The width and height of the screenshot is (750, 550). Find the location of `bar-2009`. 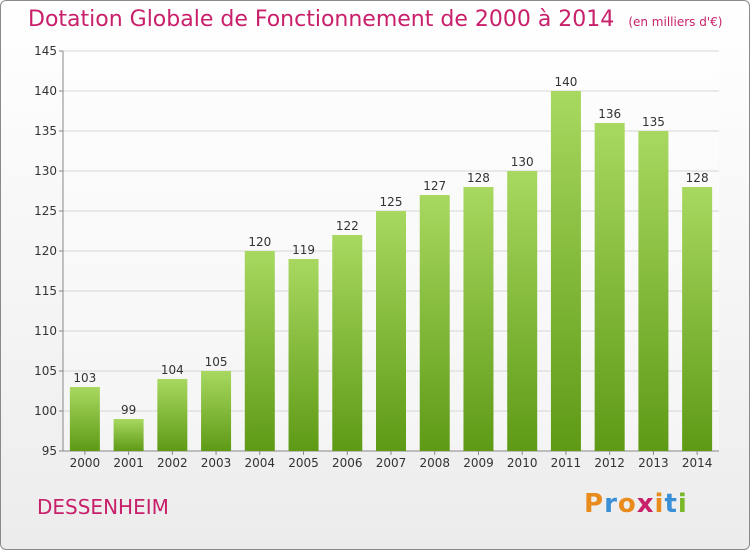

bar-2009 is located at coordinates (478, 319).